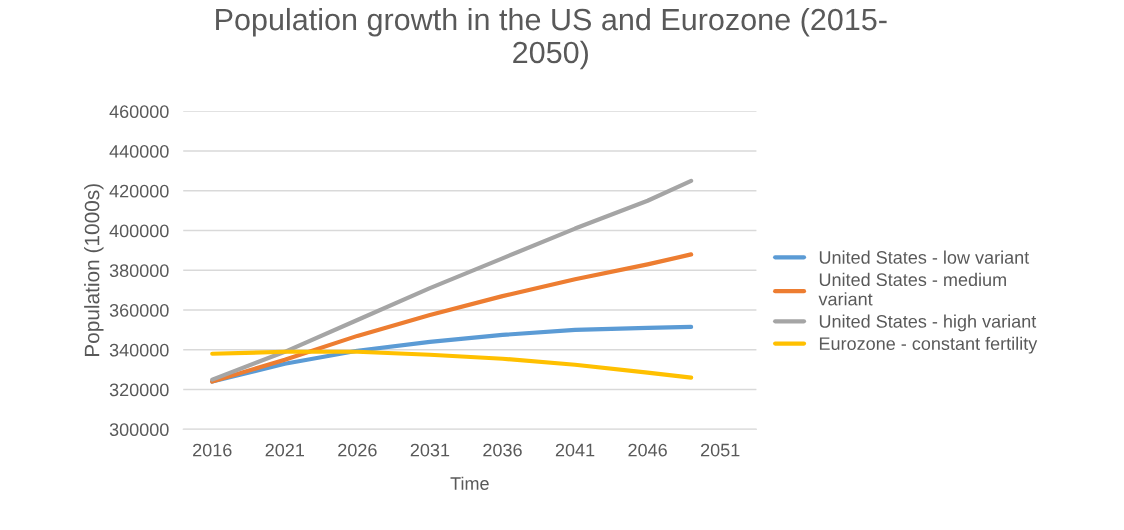 The height and width of the screenshot is (530, 1124). Describe the element at coordinates (139, 271) in the screenshot. I see `y-tick-label: 380000` at that location.